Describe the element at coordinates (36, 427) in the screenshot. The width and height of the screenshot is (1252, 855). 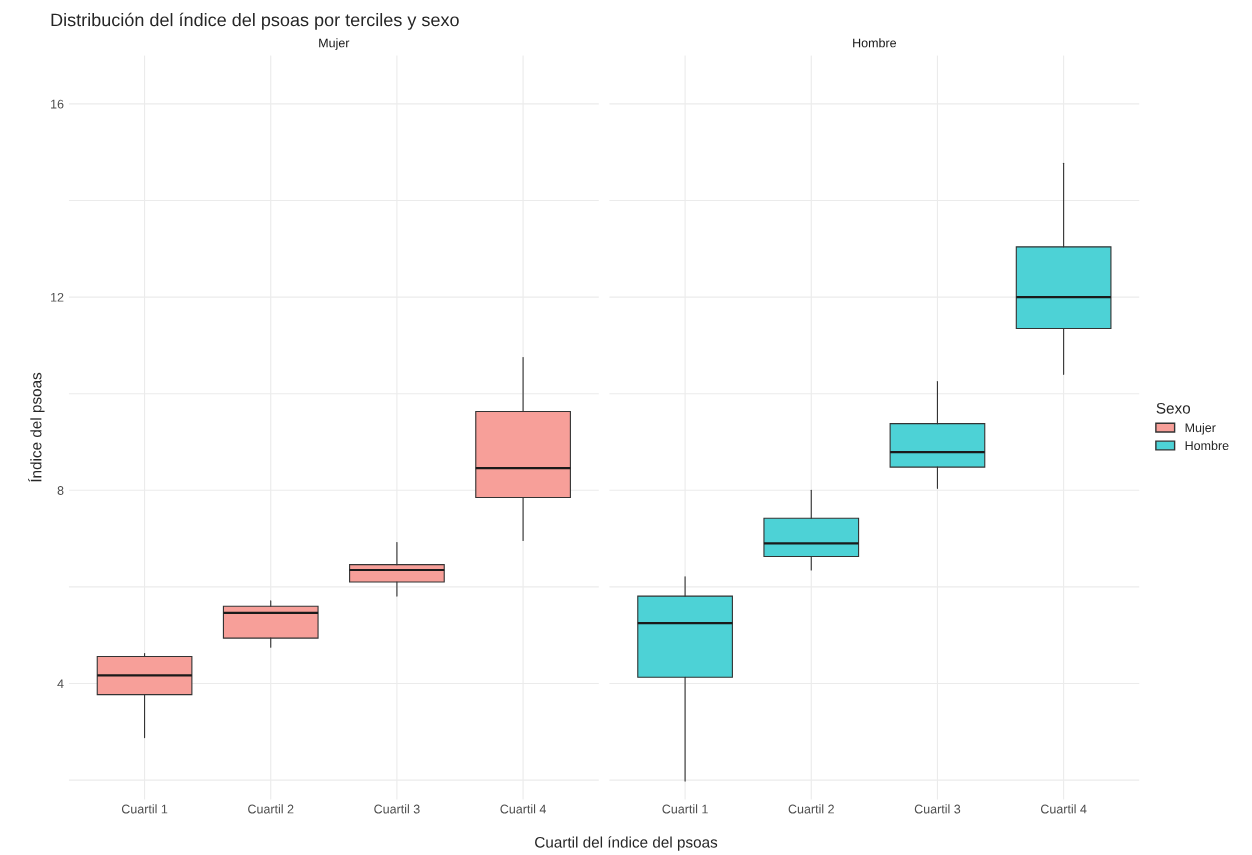
I see `y-axis-title: Índice del psoas` at that location.